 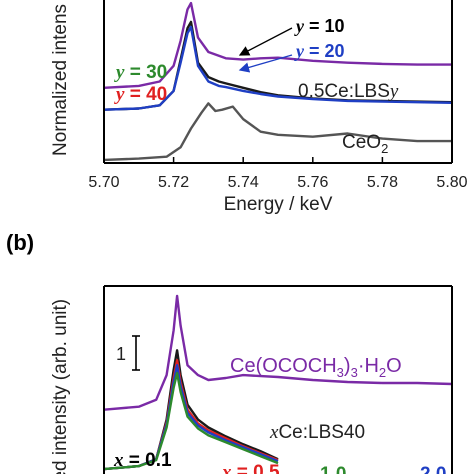 What do you see at coordinates (20, 242) in the screenshot?
I see `panel-b-label: (b)` at bounding box center [20, 242].